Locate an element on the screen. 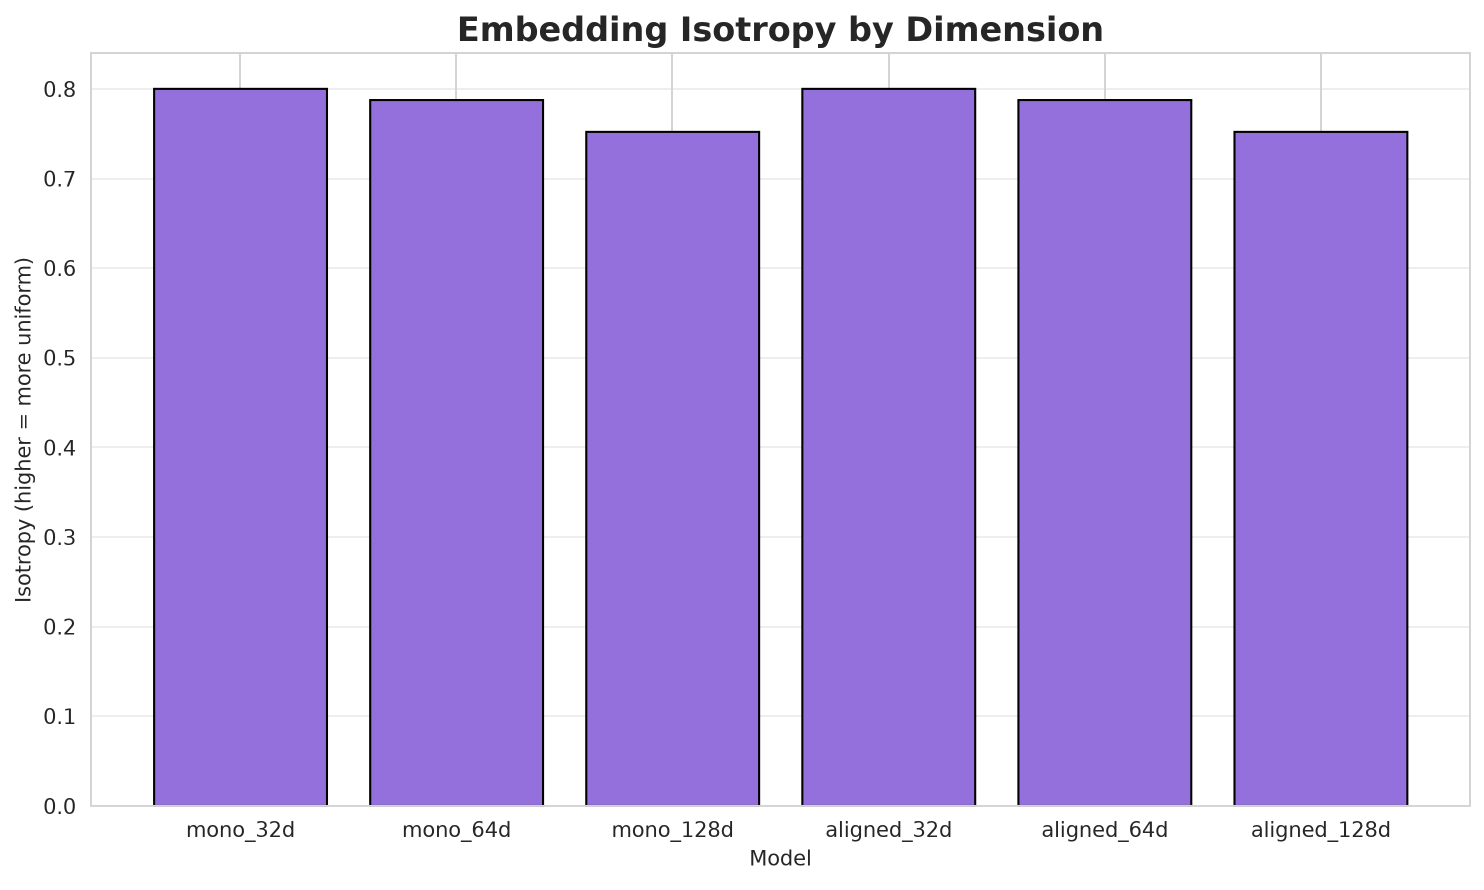 The width and height of the screenshot is (1484, 890). svg-text: aligned_64d is located at coordinates (1104, 830).